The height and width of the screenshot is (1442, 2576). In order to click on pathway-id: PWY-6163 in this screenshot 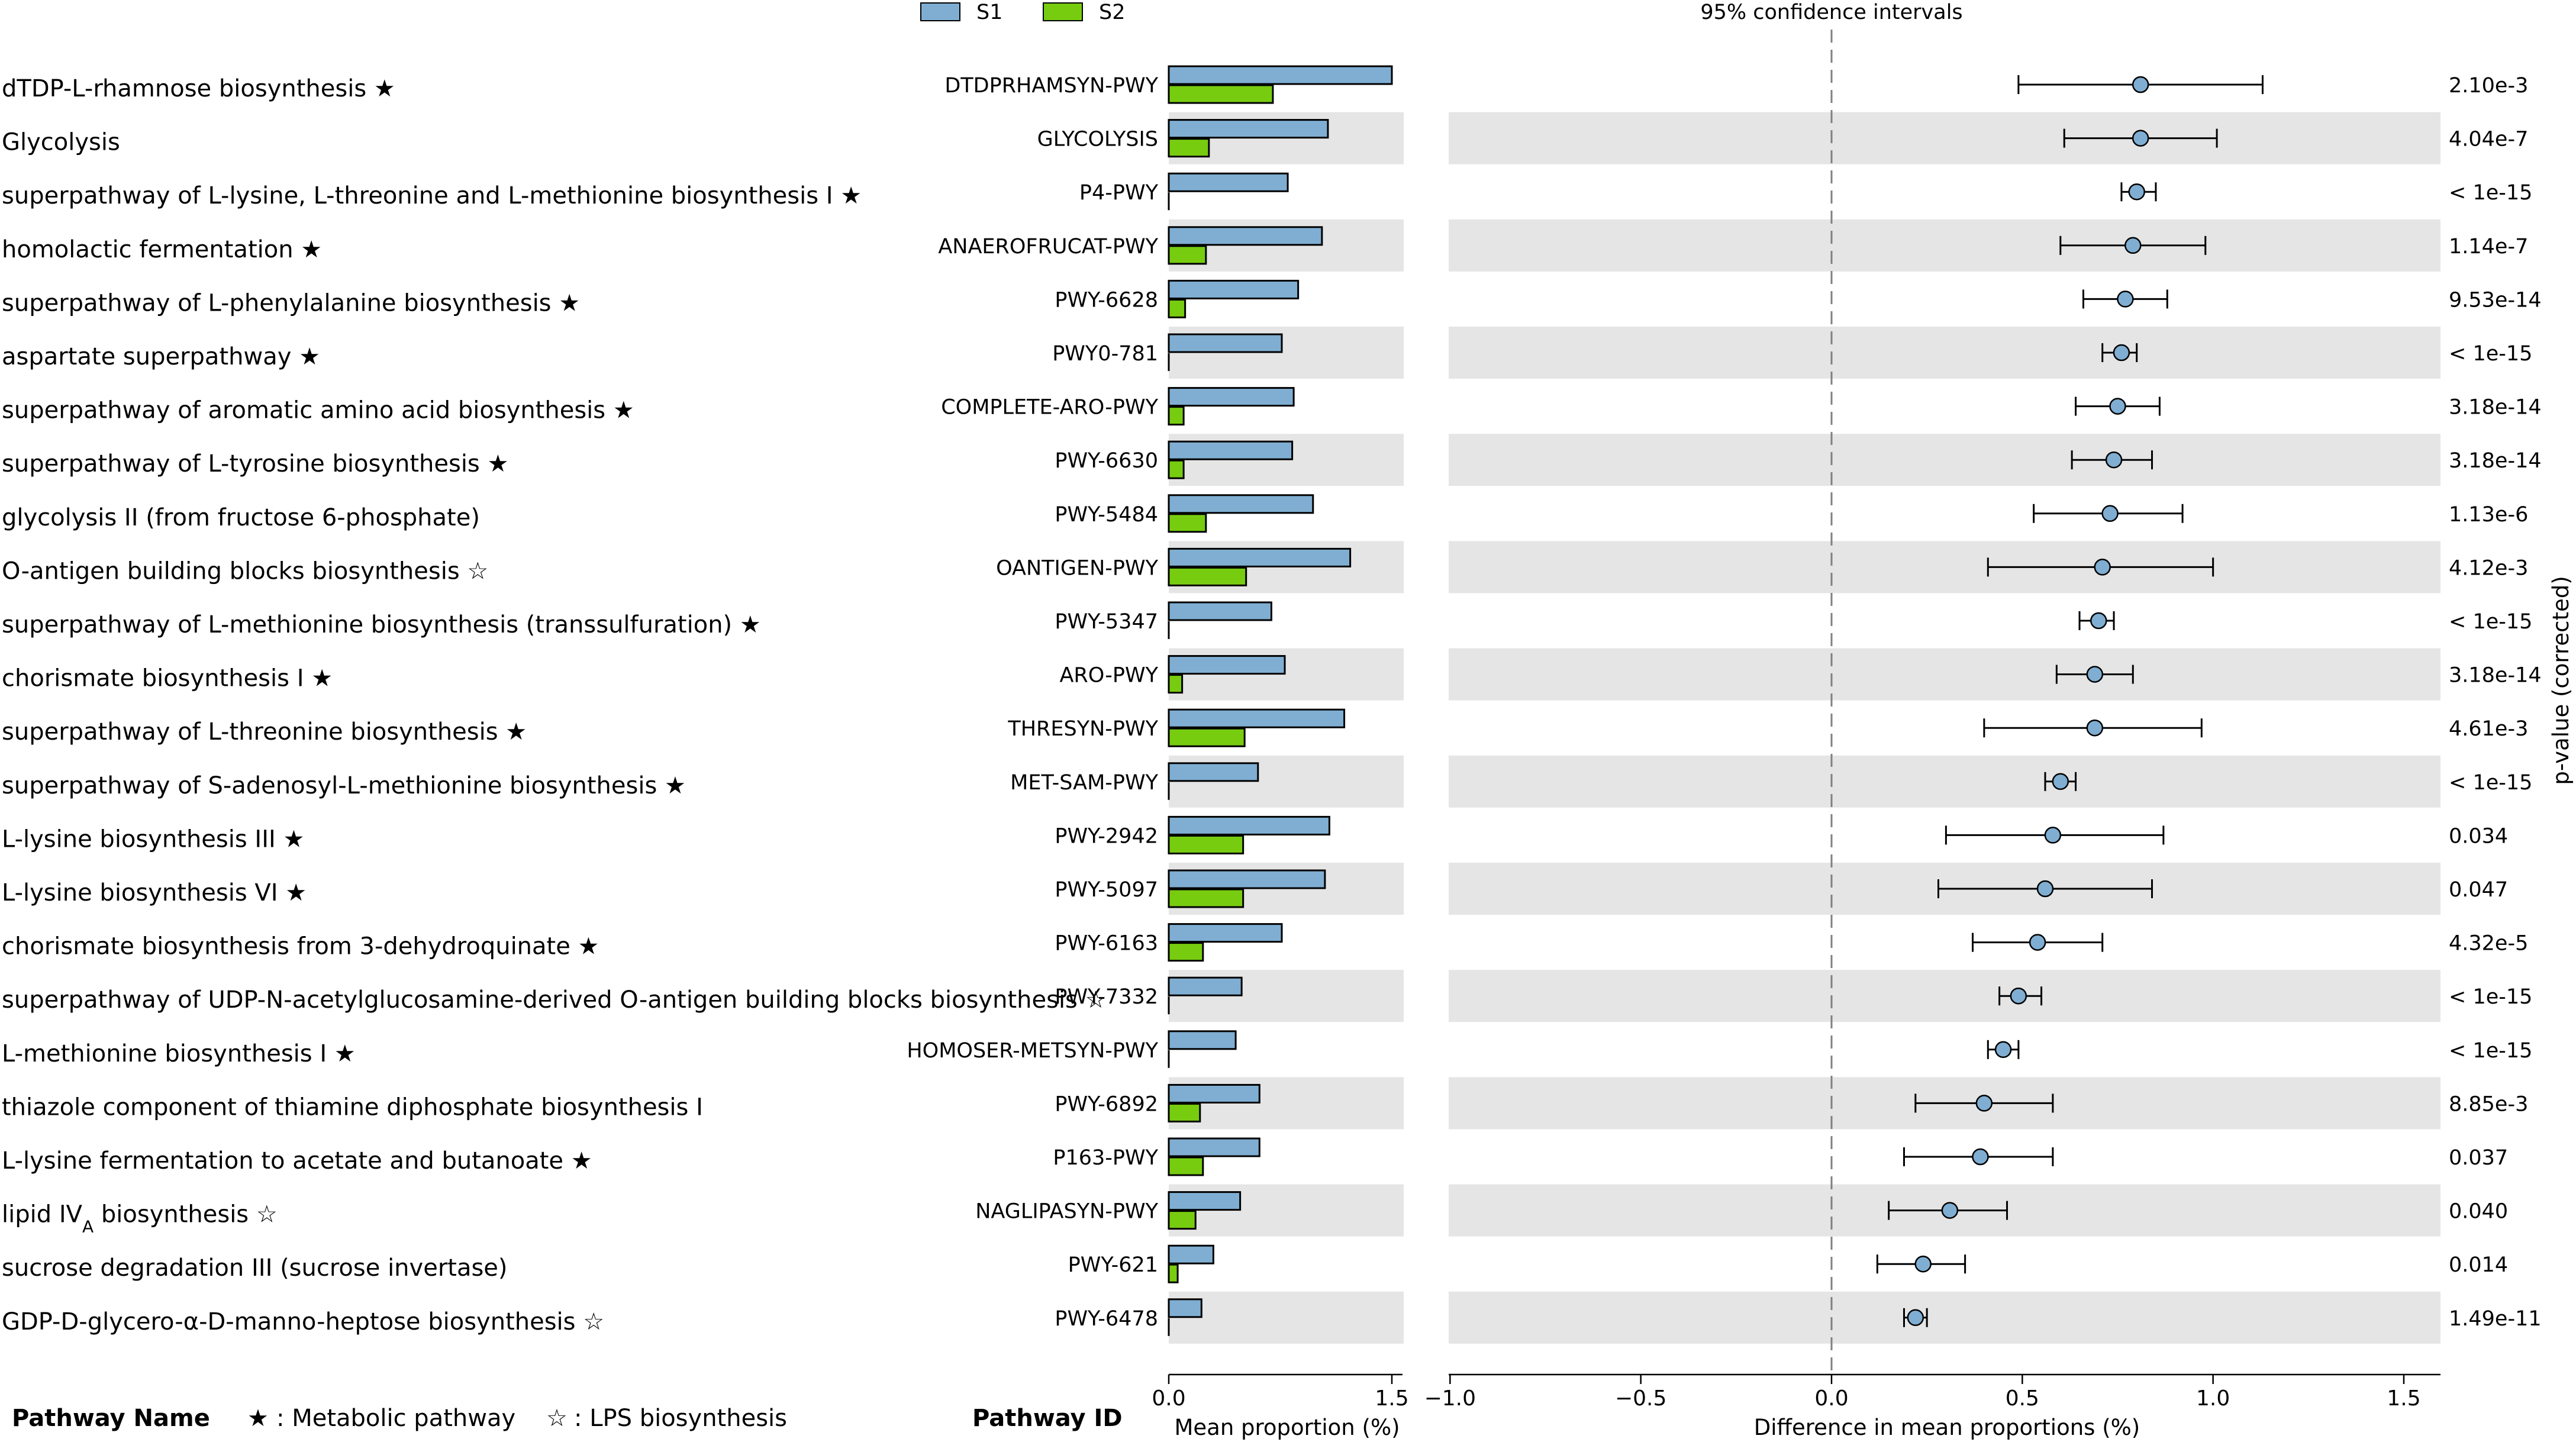, I will do `click(1106, 944)`.